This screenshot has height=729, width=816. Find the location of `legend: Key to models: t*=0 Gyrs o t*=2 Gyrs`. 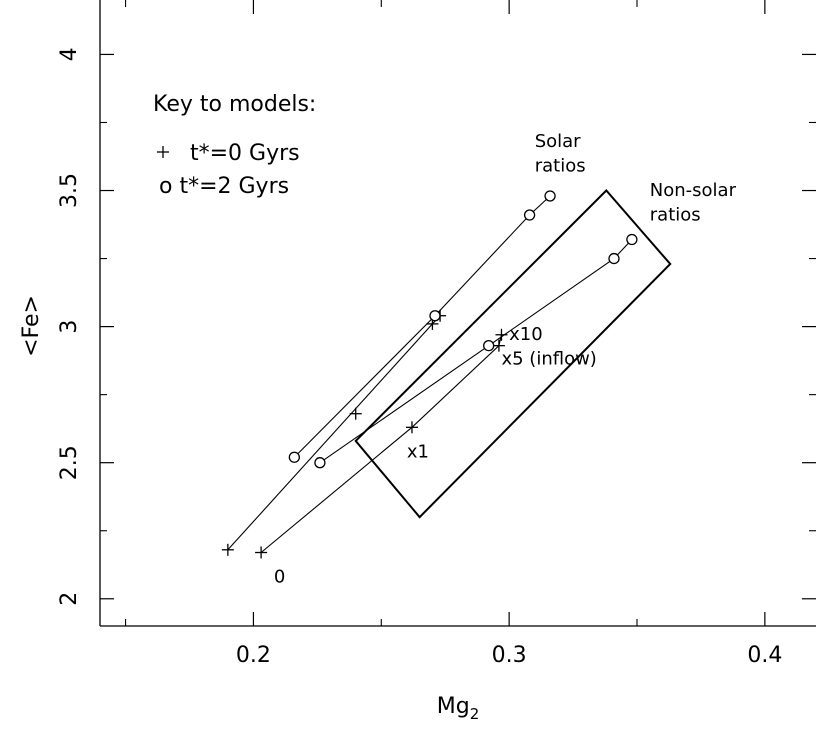

legend: Key to models: t*=0 Gyrs o t*=2 Gyrs is located at coordinates (234, 145).